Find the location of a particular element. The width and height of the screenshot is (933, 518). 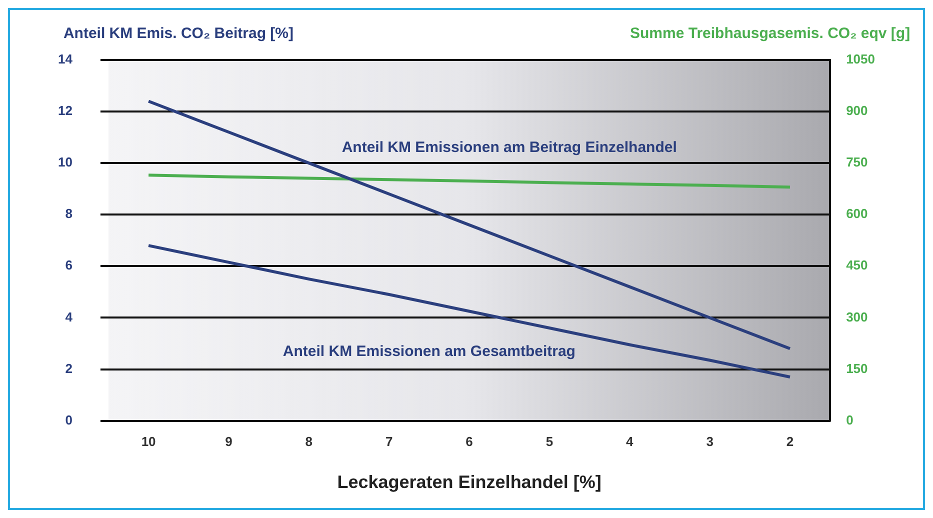

series-label: Anteil KM Emissionen am Beitrag Einzelhandel is located at coordinates (509, 147).